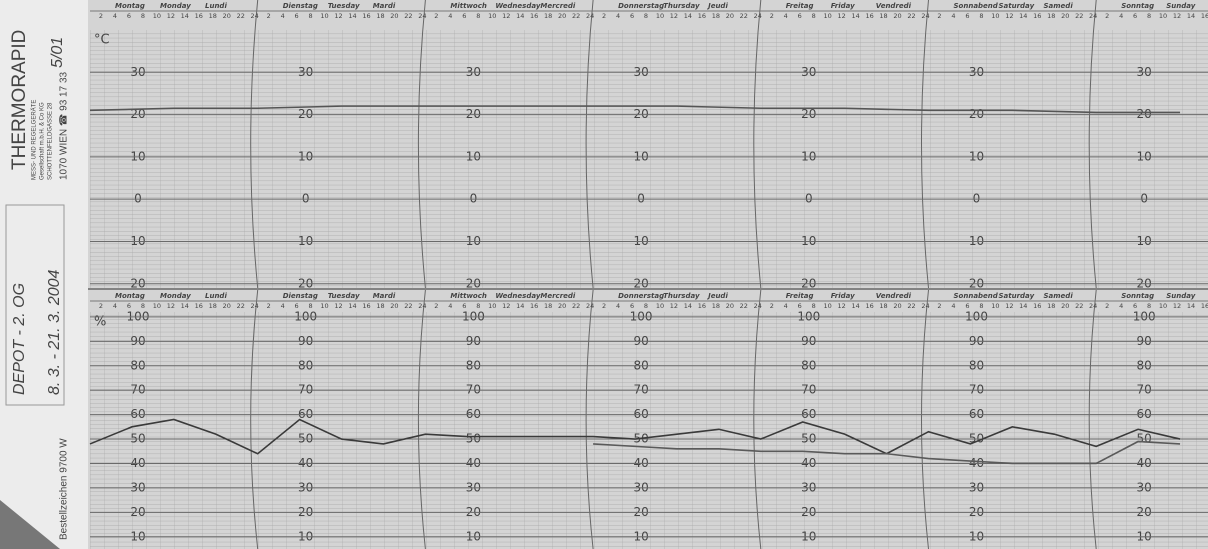 Image resolution: width=1208 pixels, height=549 pixels. What do you see at coordinates (1059, 6) in the screenshot?
I see `day-label: Samedi` at bounding box center [1059, 6].